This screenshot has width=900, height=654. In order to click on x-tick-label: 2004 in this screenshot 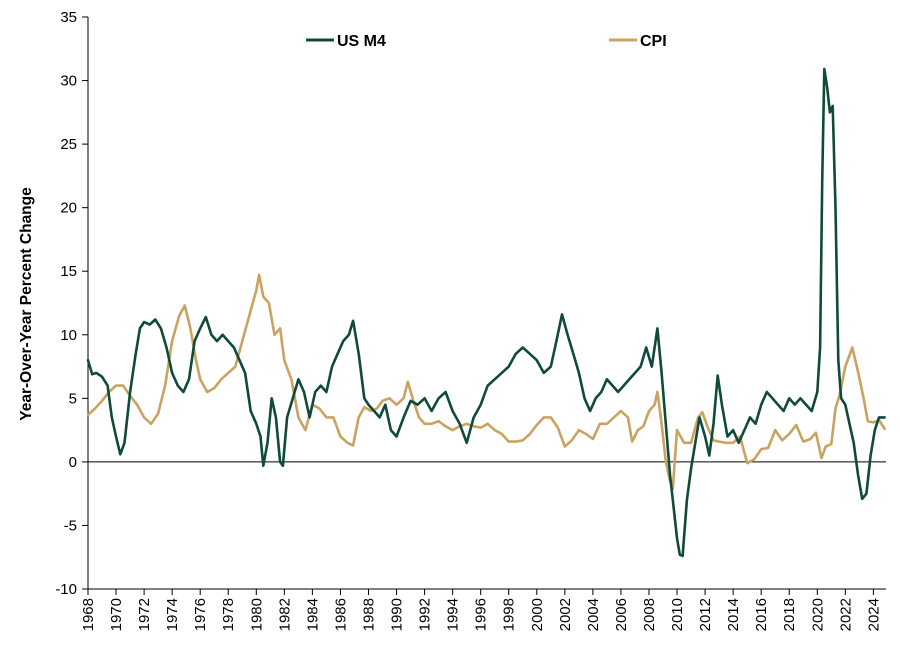, I will do `click(593, 614)`.